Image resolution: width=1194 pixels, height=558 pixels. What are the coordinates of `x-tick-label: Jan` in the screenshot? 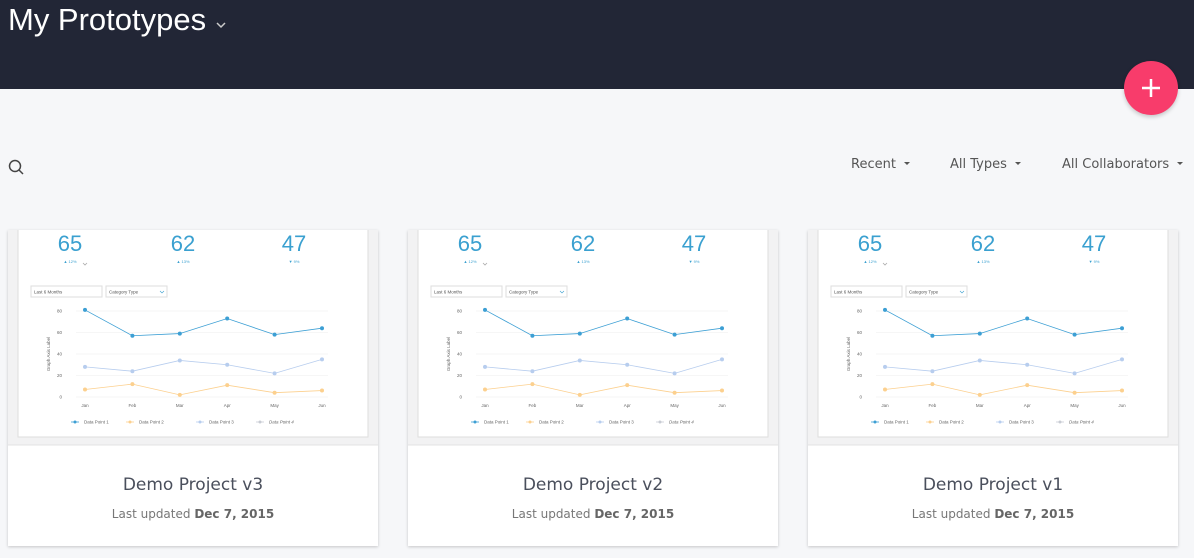 It's located at (885, 405).